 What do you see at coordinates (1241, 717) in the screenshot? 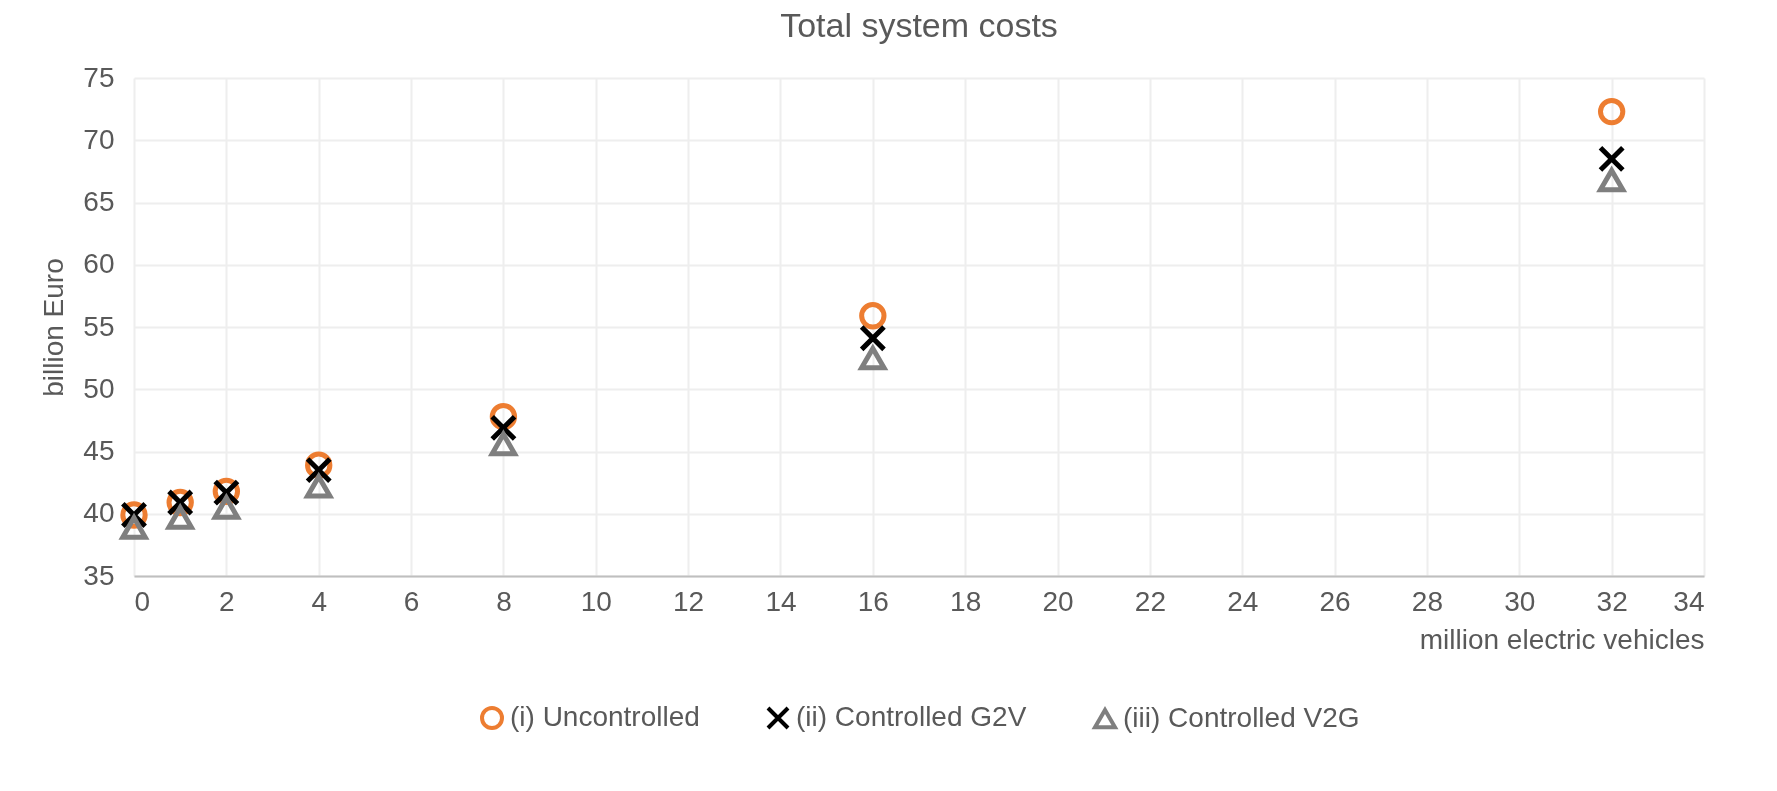
I see `legend-label: (iii) Controlled V2G` at bounding box center [1241, 717].